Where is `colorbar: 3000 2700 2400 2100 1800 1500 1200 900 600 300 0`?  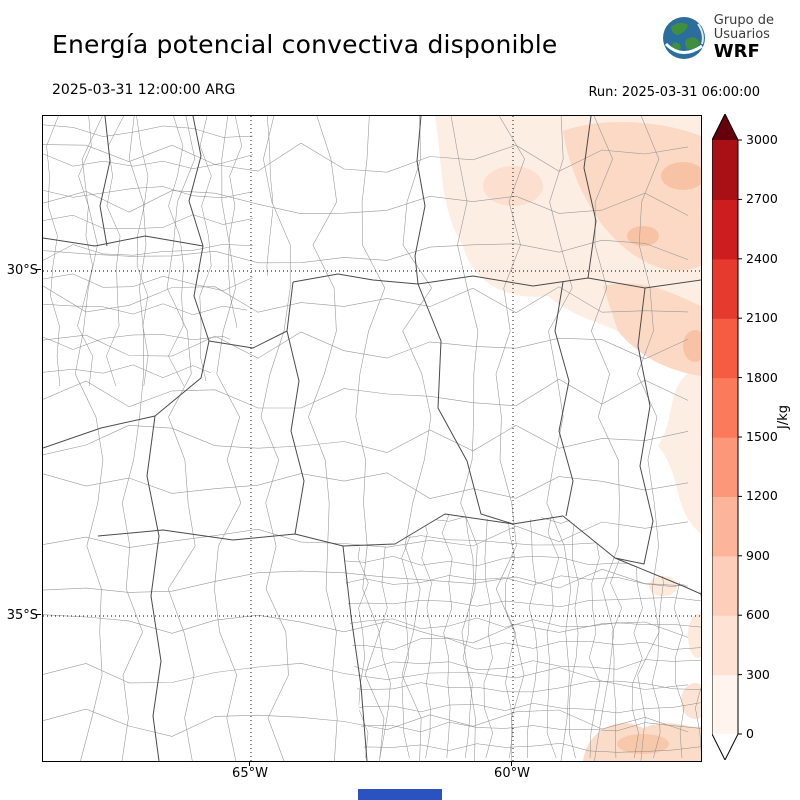
colorbar: 3000 2700 2400 2100 1800 1500 1200 900 600 300 0 is located at coordinates (750, 439).